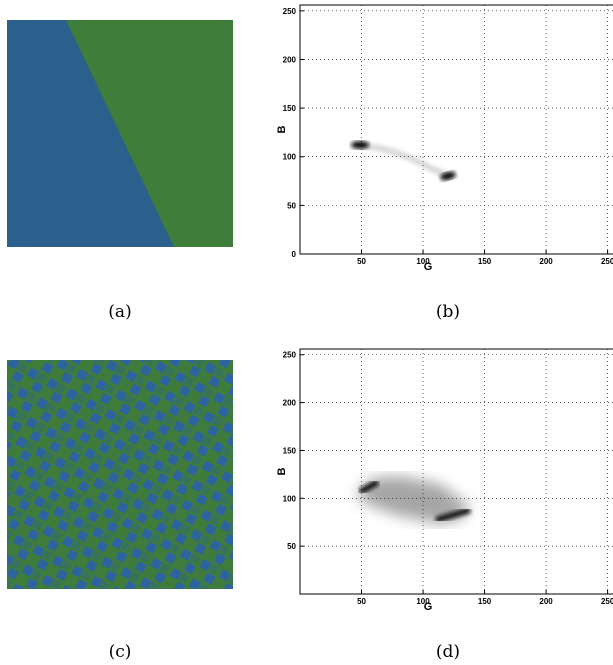 The image size is (613, 665). What do you see at coordinates (120, 652) in the screenshot?
I see `caption: (c)` at bounding box center [120, 652].